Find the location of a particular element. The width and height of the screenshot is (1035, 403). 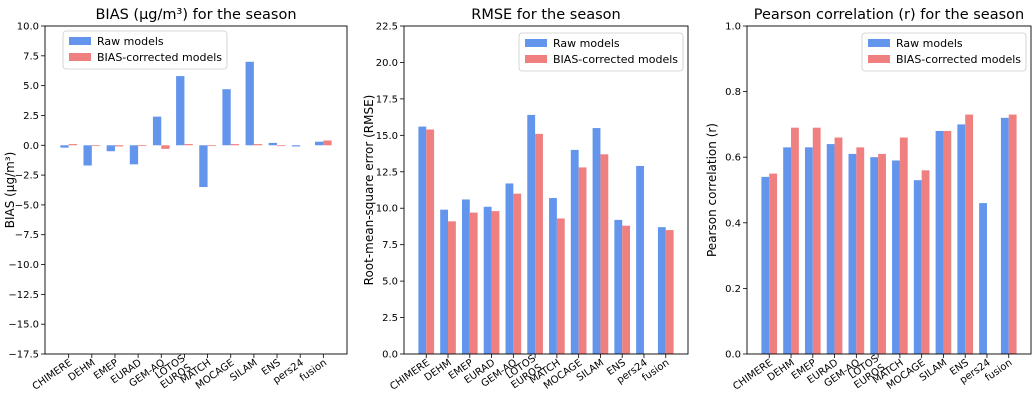

bar-raw-pers24 is located at coordinates (640, 259).